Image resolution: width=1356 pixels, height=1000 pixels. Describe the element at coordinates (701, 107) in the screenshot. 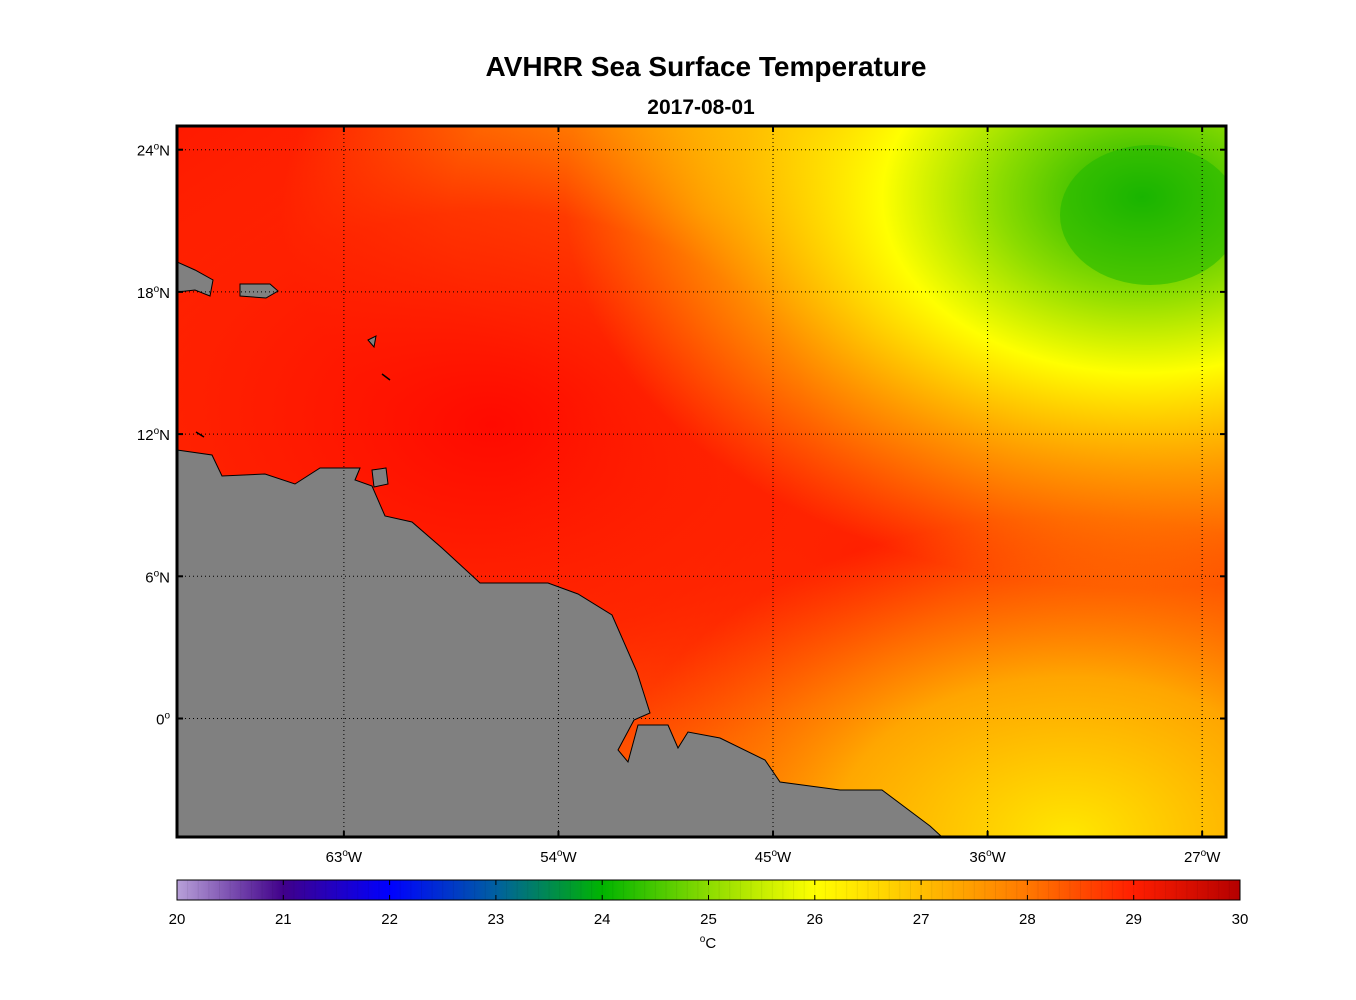

I see `map-subtitle: 2017-08-01` at that location.